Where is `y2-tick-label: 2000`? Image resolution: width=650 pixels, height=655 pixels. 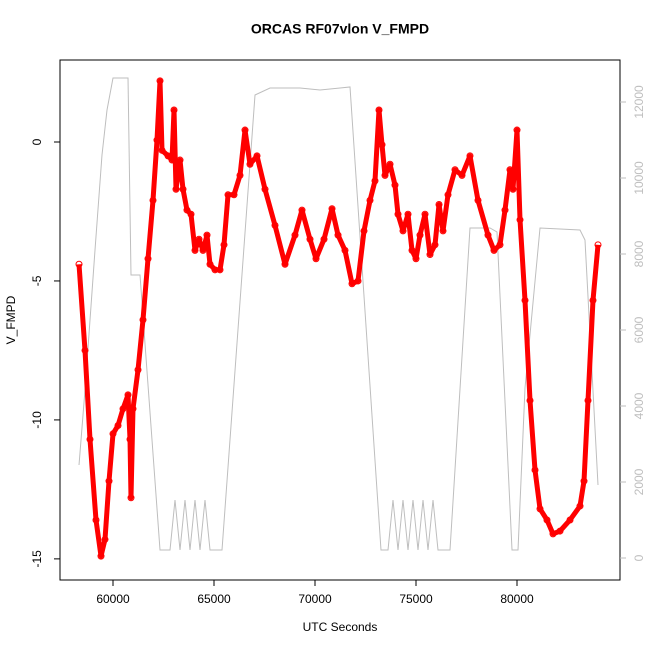
y2-tick-label: 2000 is located at coordinates (639, 481).